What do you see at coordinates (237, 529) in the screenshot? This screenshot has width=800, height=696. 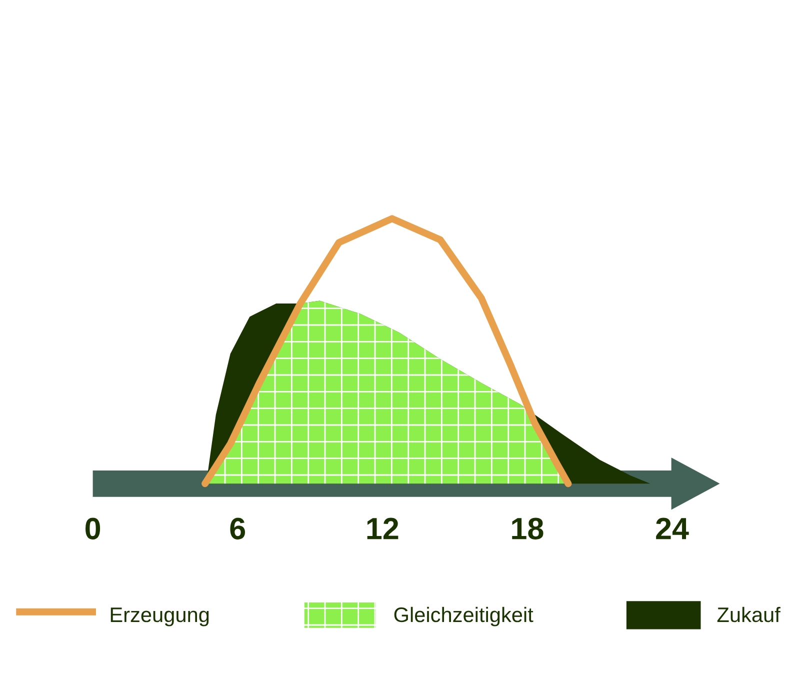 I see `x-tick-label: 6` at bounding box center [237, 529].